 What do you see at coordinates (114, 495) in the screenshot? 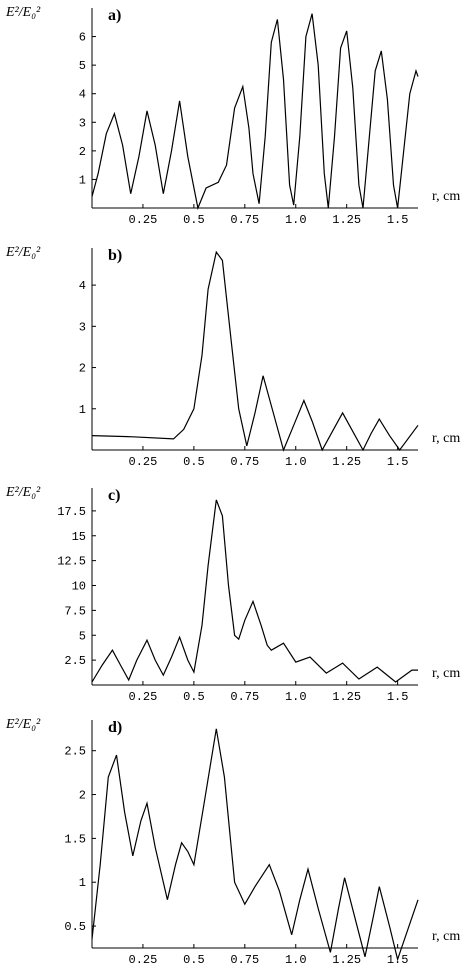
I see `panel-title: c)` at bounding box center [114, 495].